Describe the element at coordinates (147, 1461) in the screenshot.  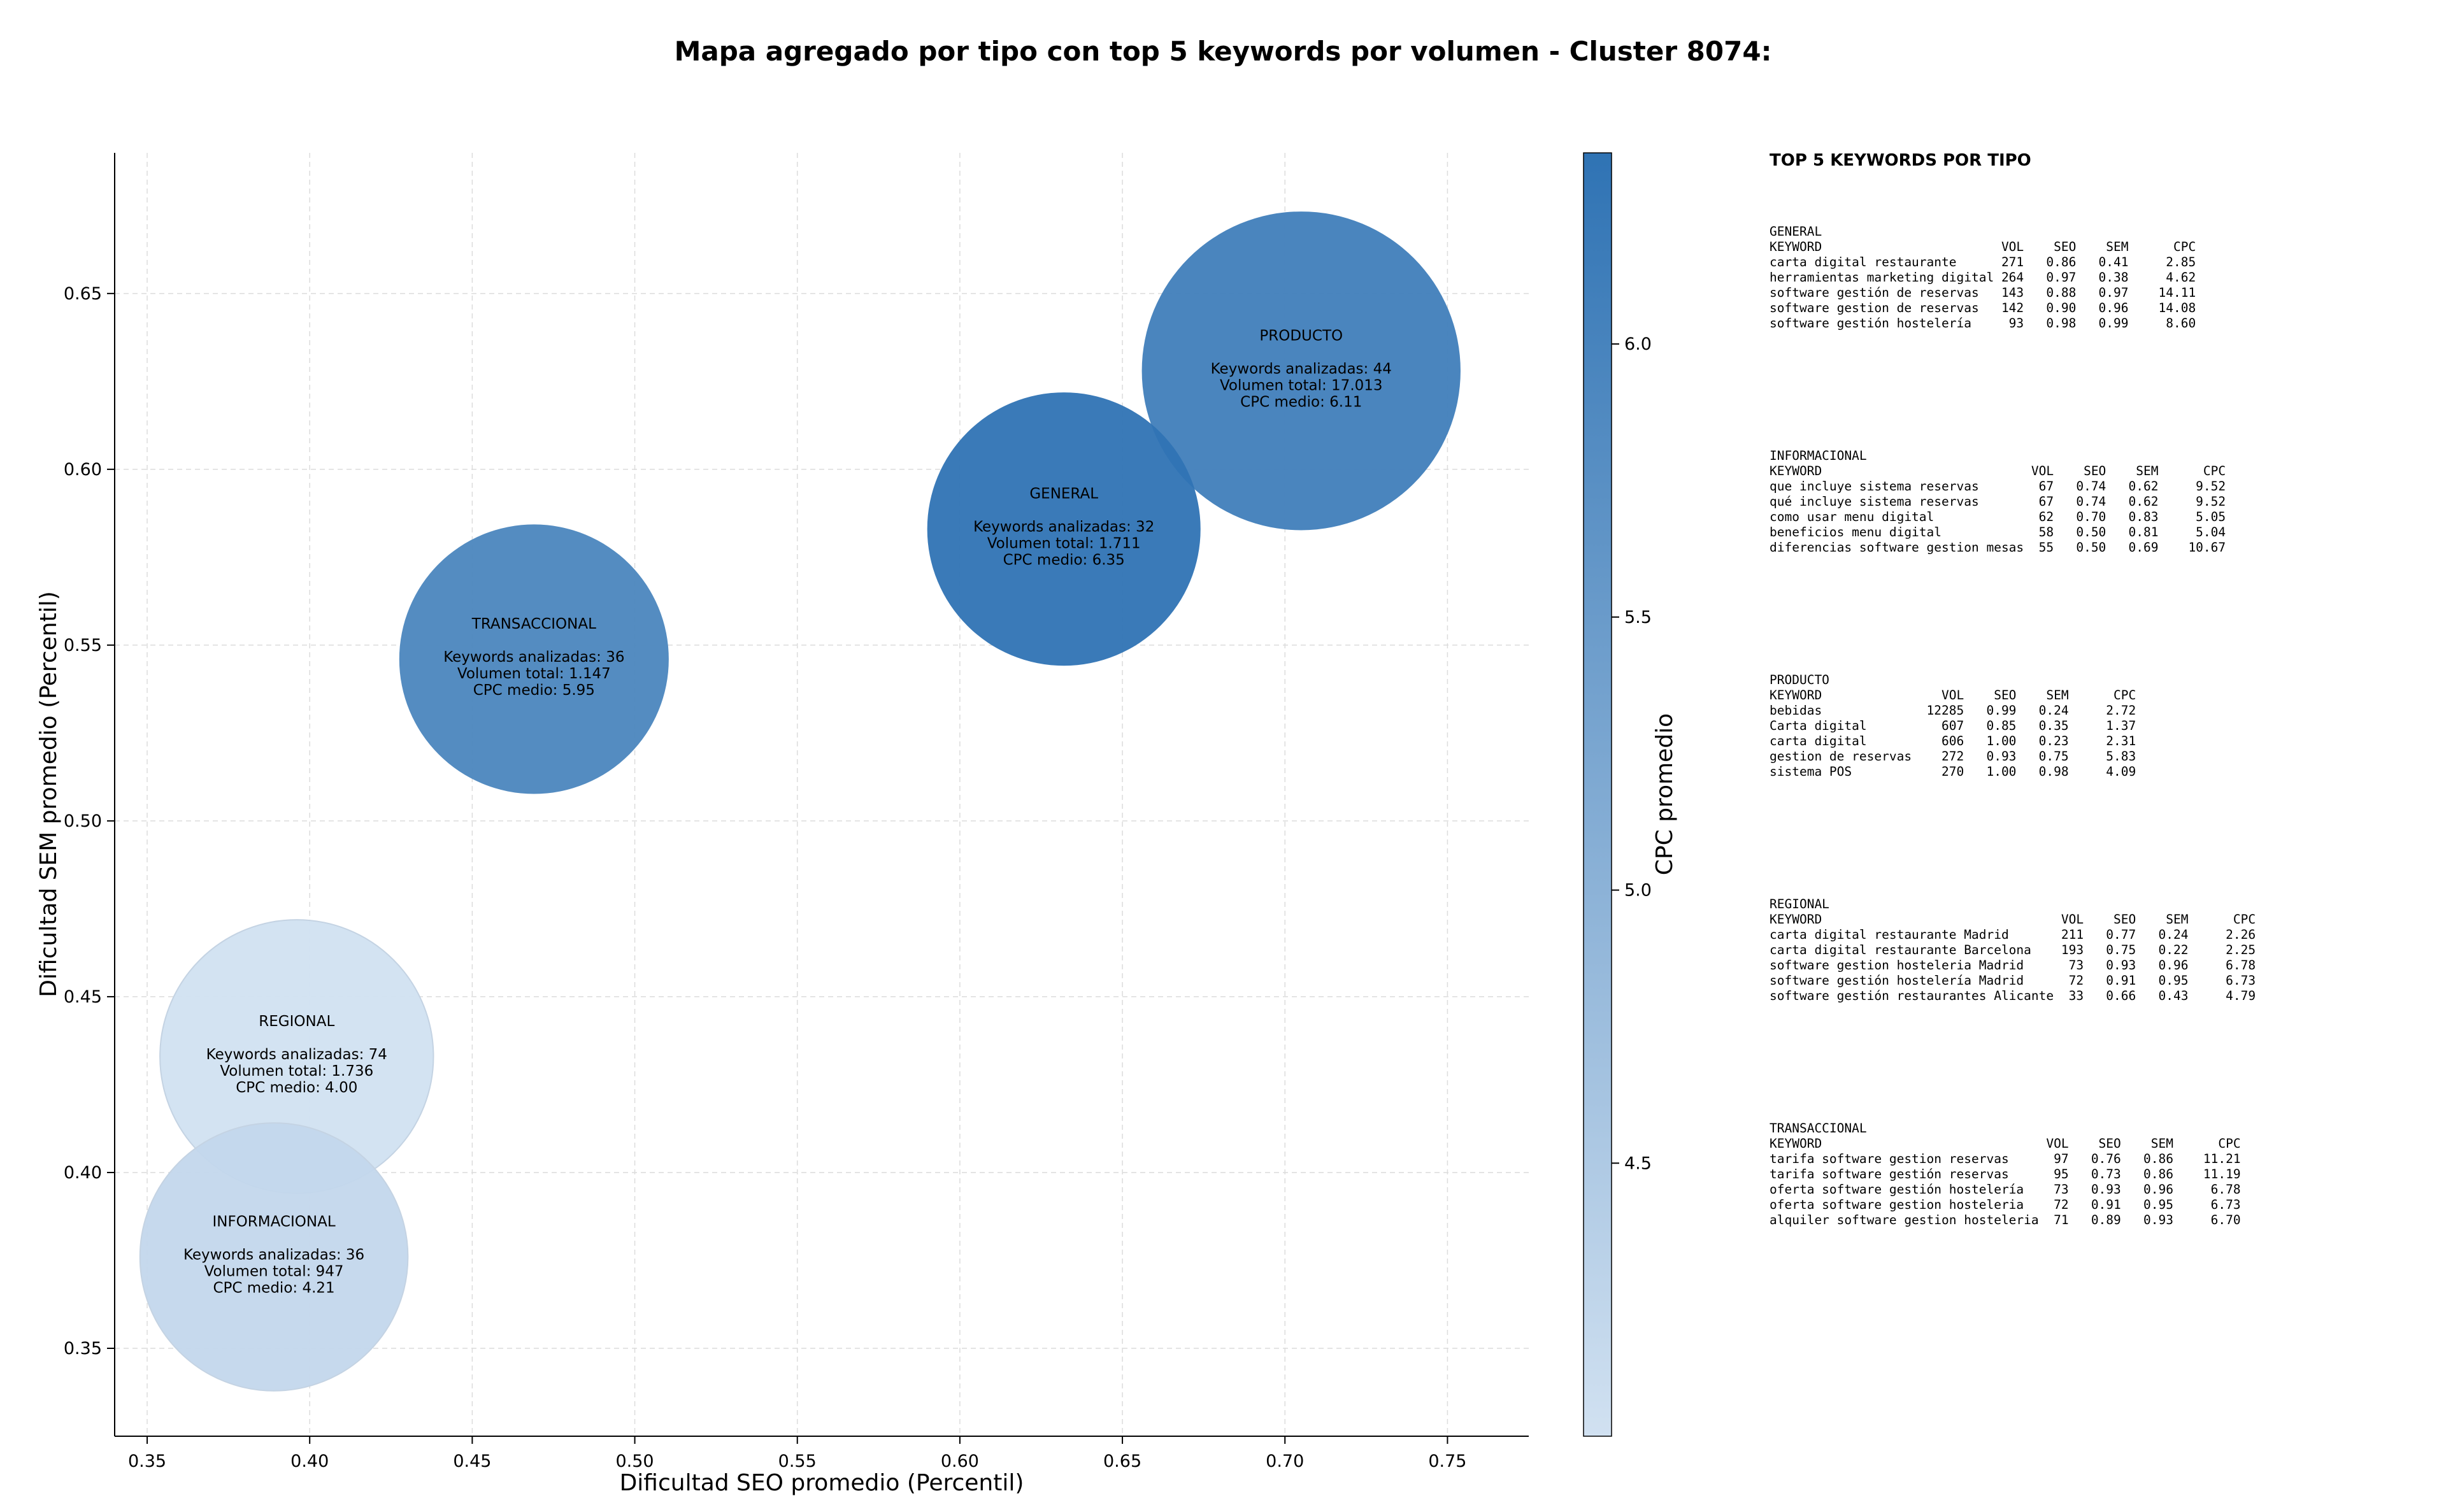
I see `x-tick-label: 0.35` at that location.